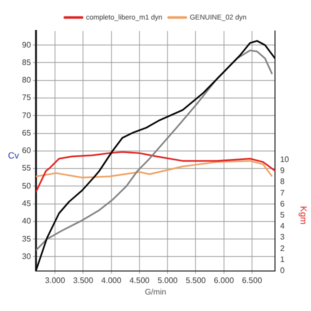  I want to click on y2-tick-label: 8, so click(283, 181).